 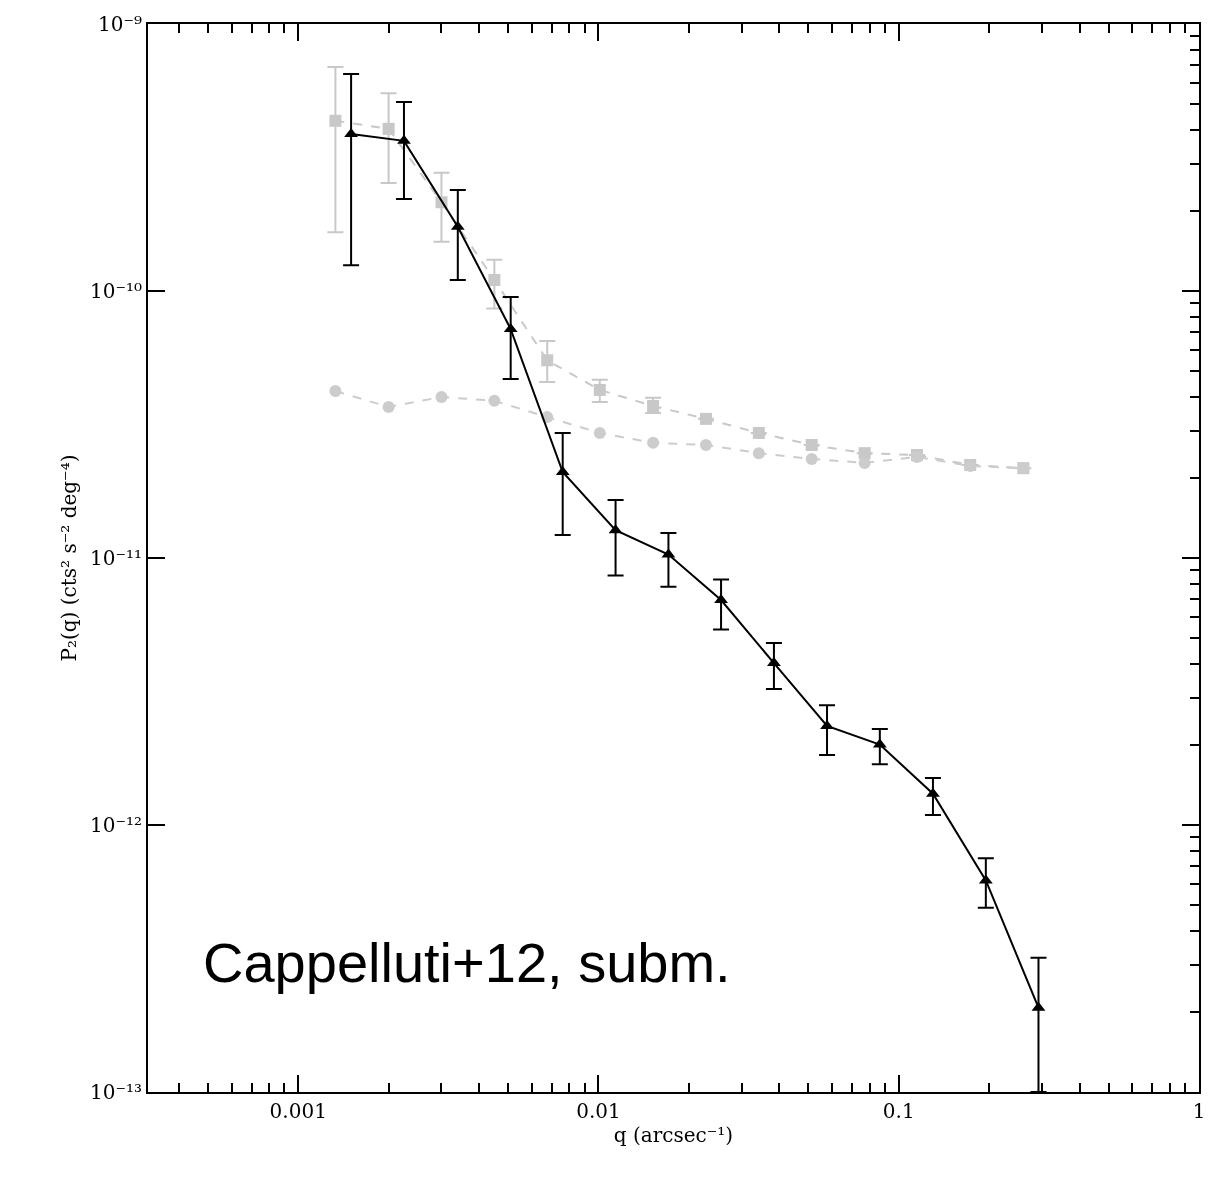 I want to click on x-tick-label: 1, so click(x=1199, y=1111).